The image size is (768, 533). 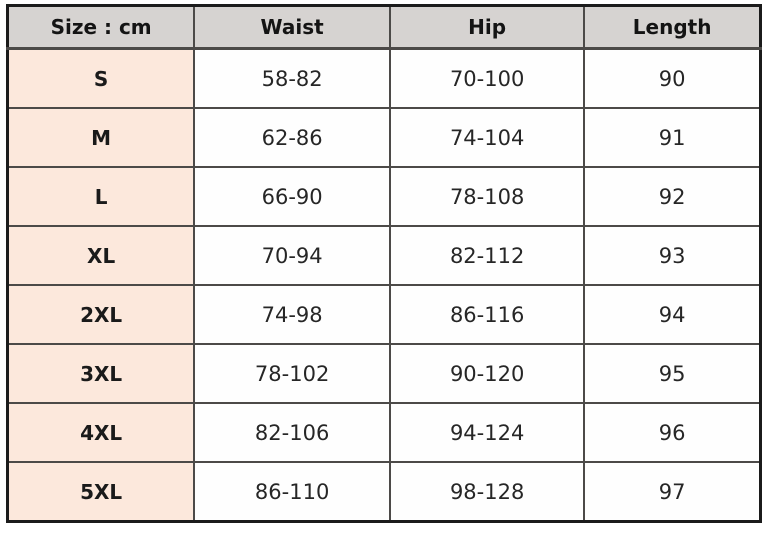 I want to click on hip-cell: 78-108, so click(x=487, y=196).